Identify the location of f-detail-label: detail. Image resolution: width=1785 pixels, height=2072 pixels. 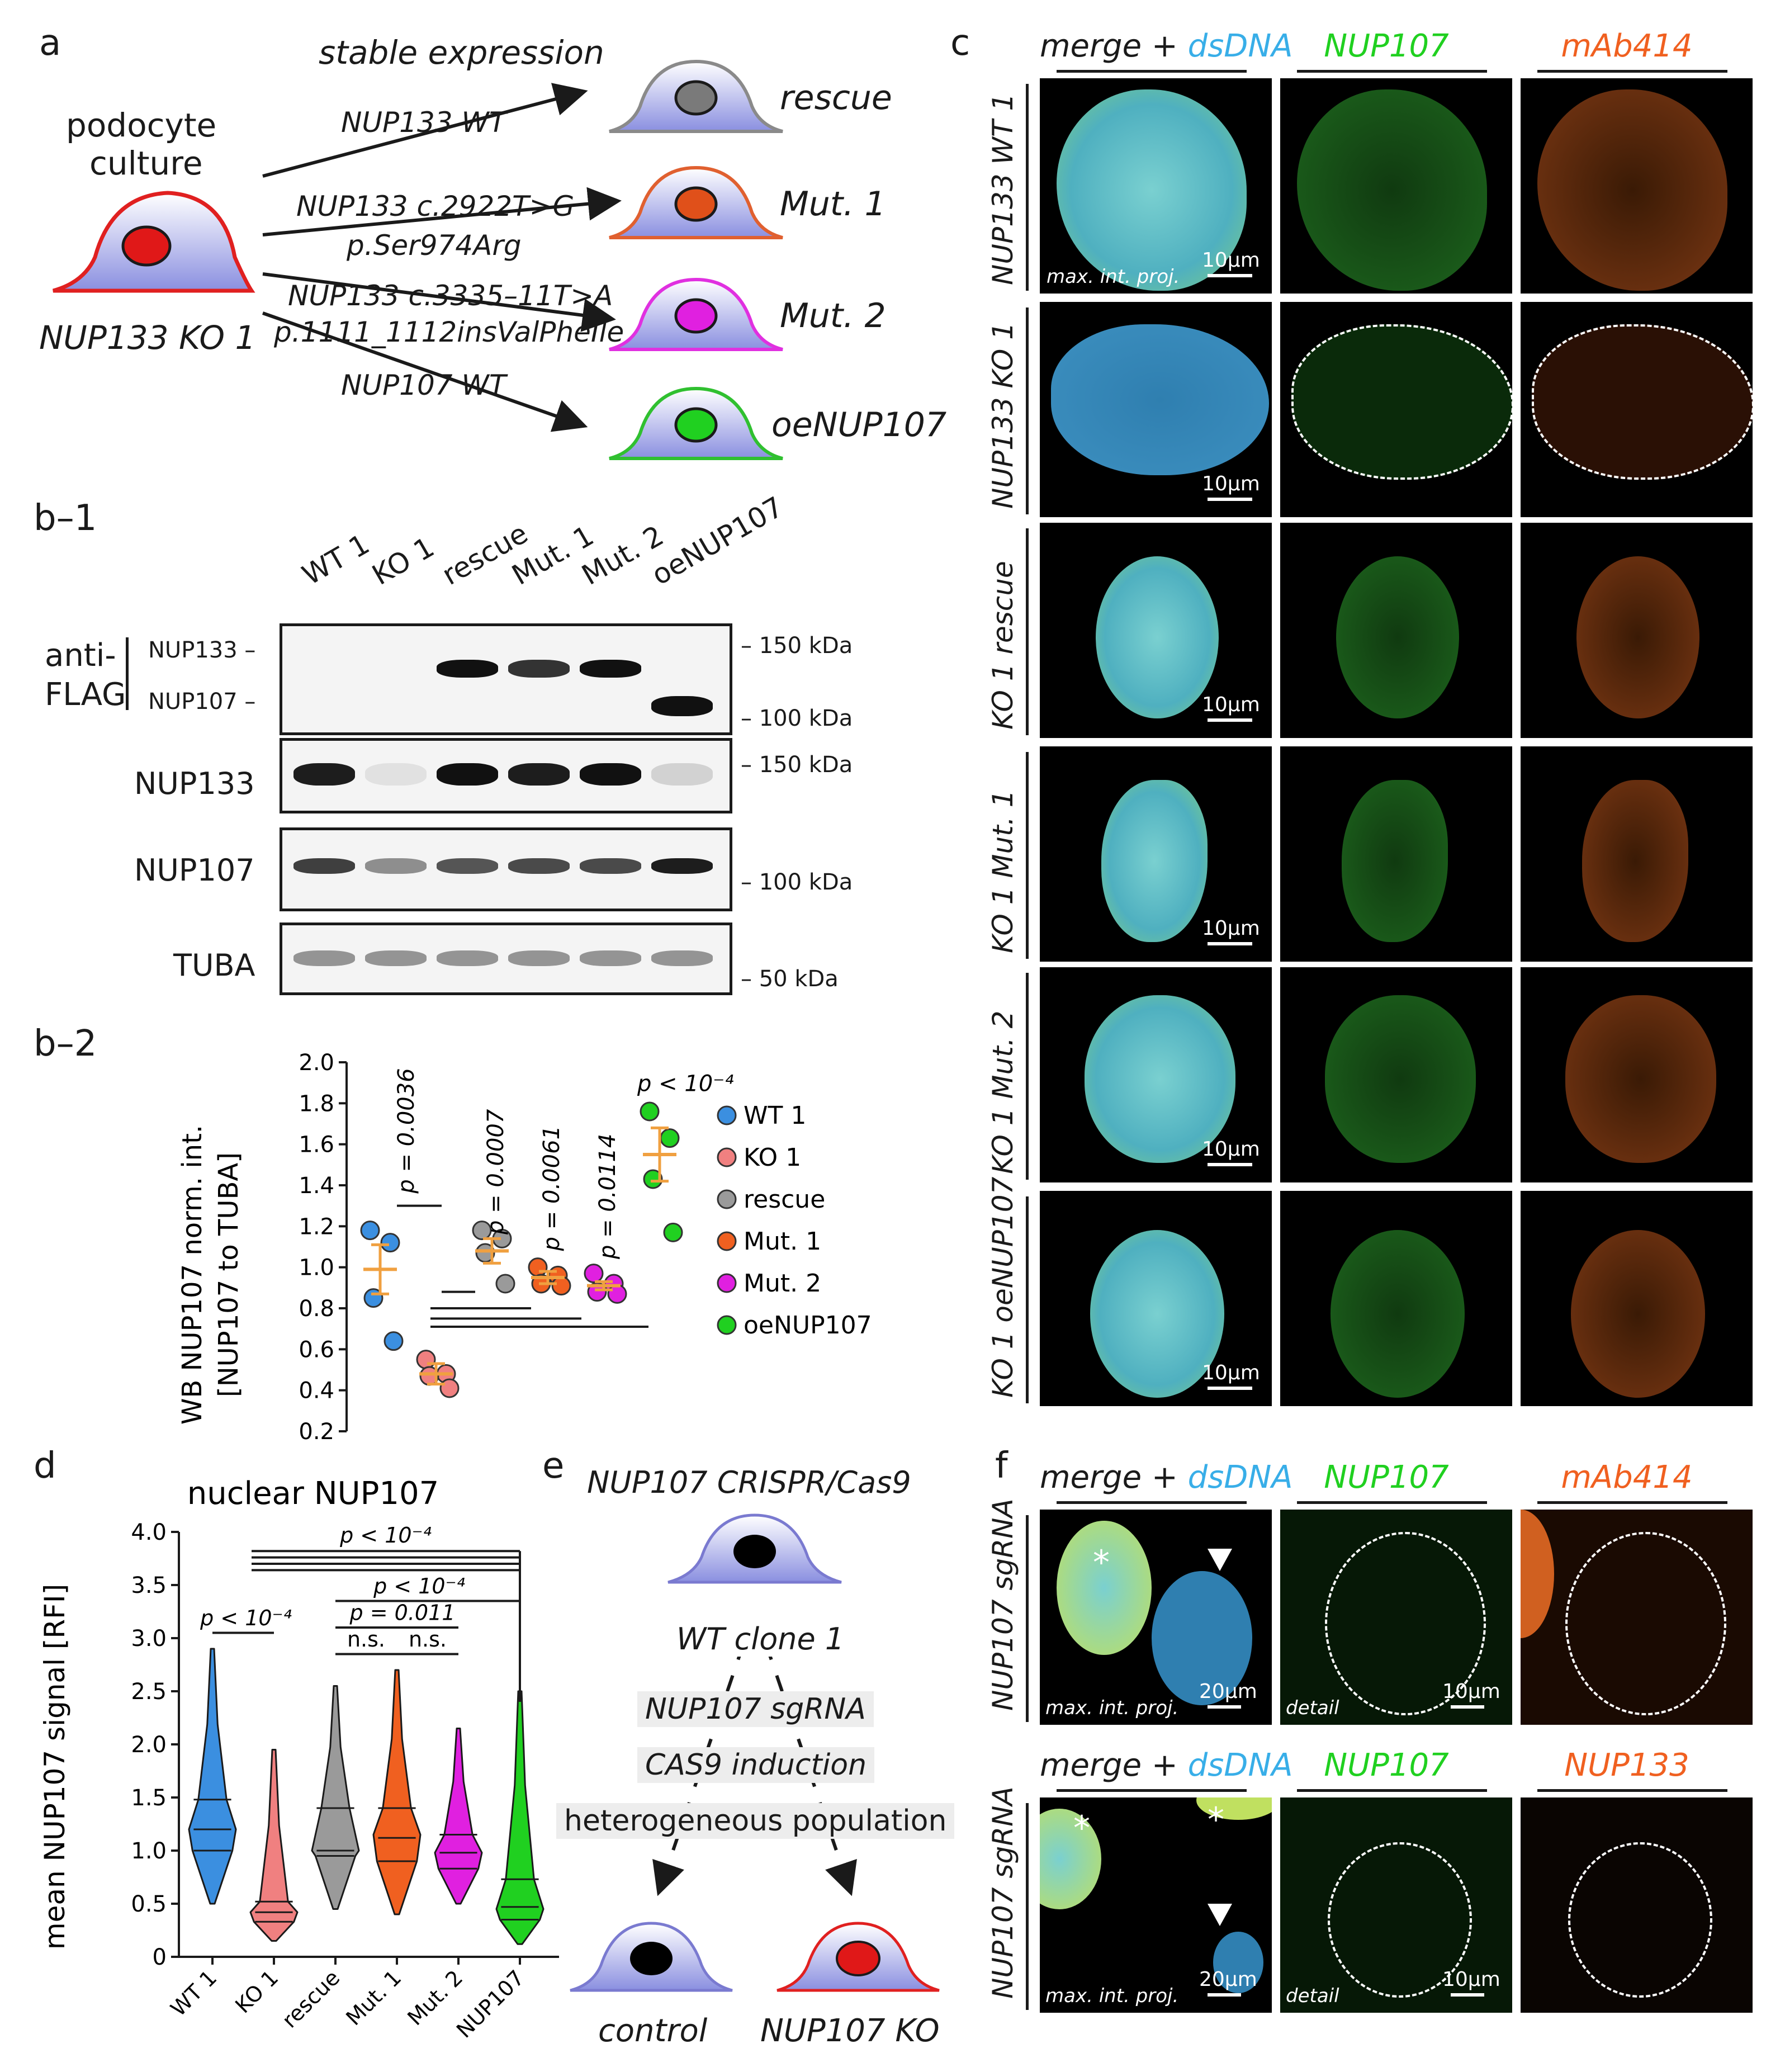
(1312, 1708).